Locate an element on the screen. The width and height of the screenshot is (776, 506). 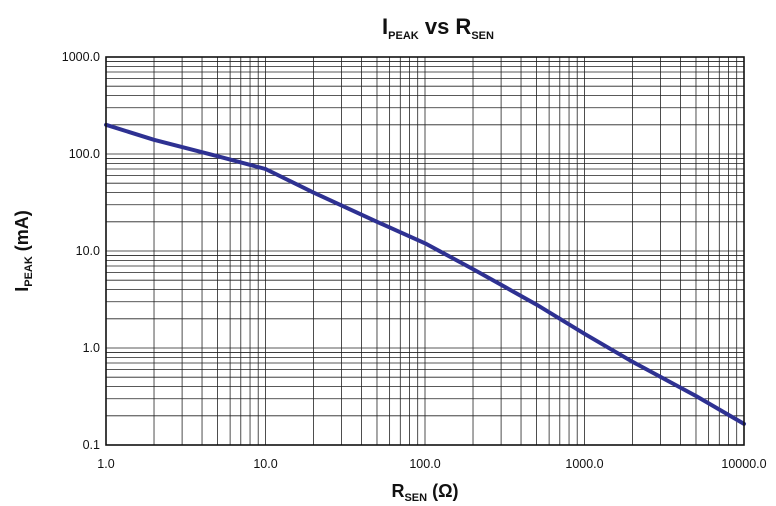
y-tick-label: 100.0 is located at coordinates (84, 154).